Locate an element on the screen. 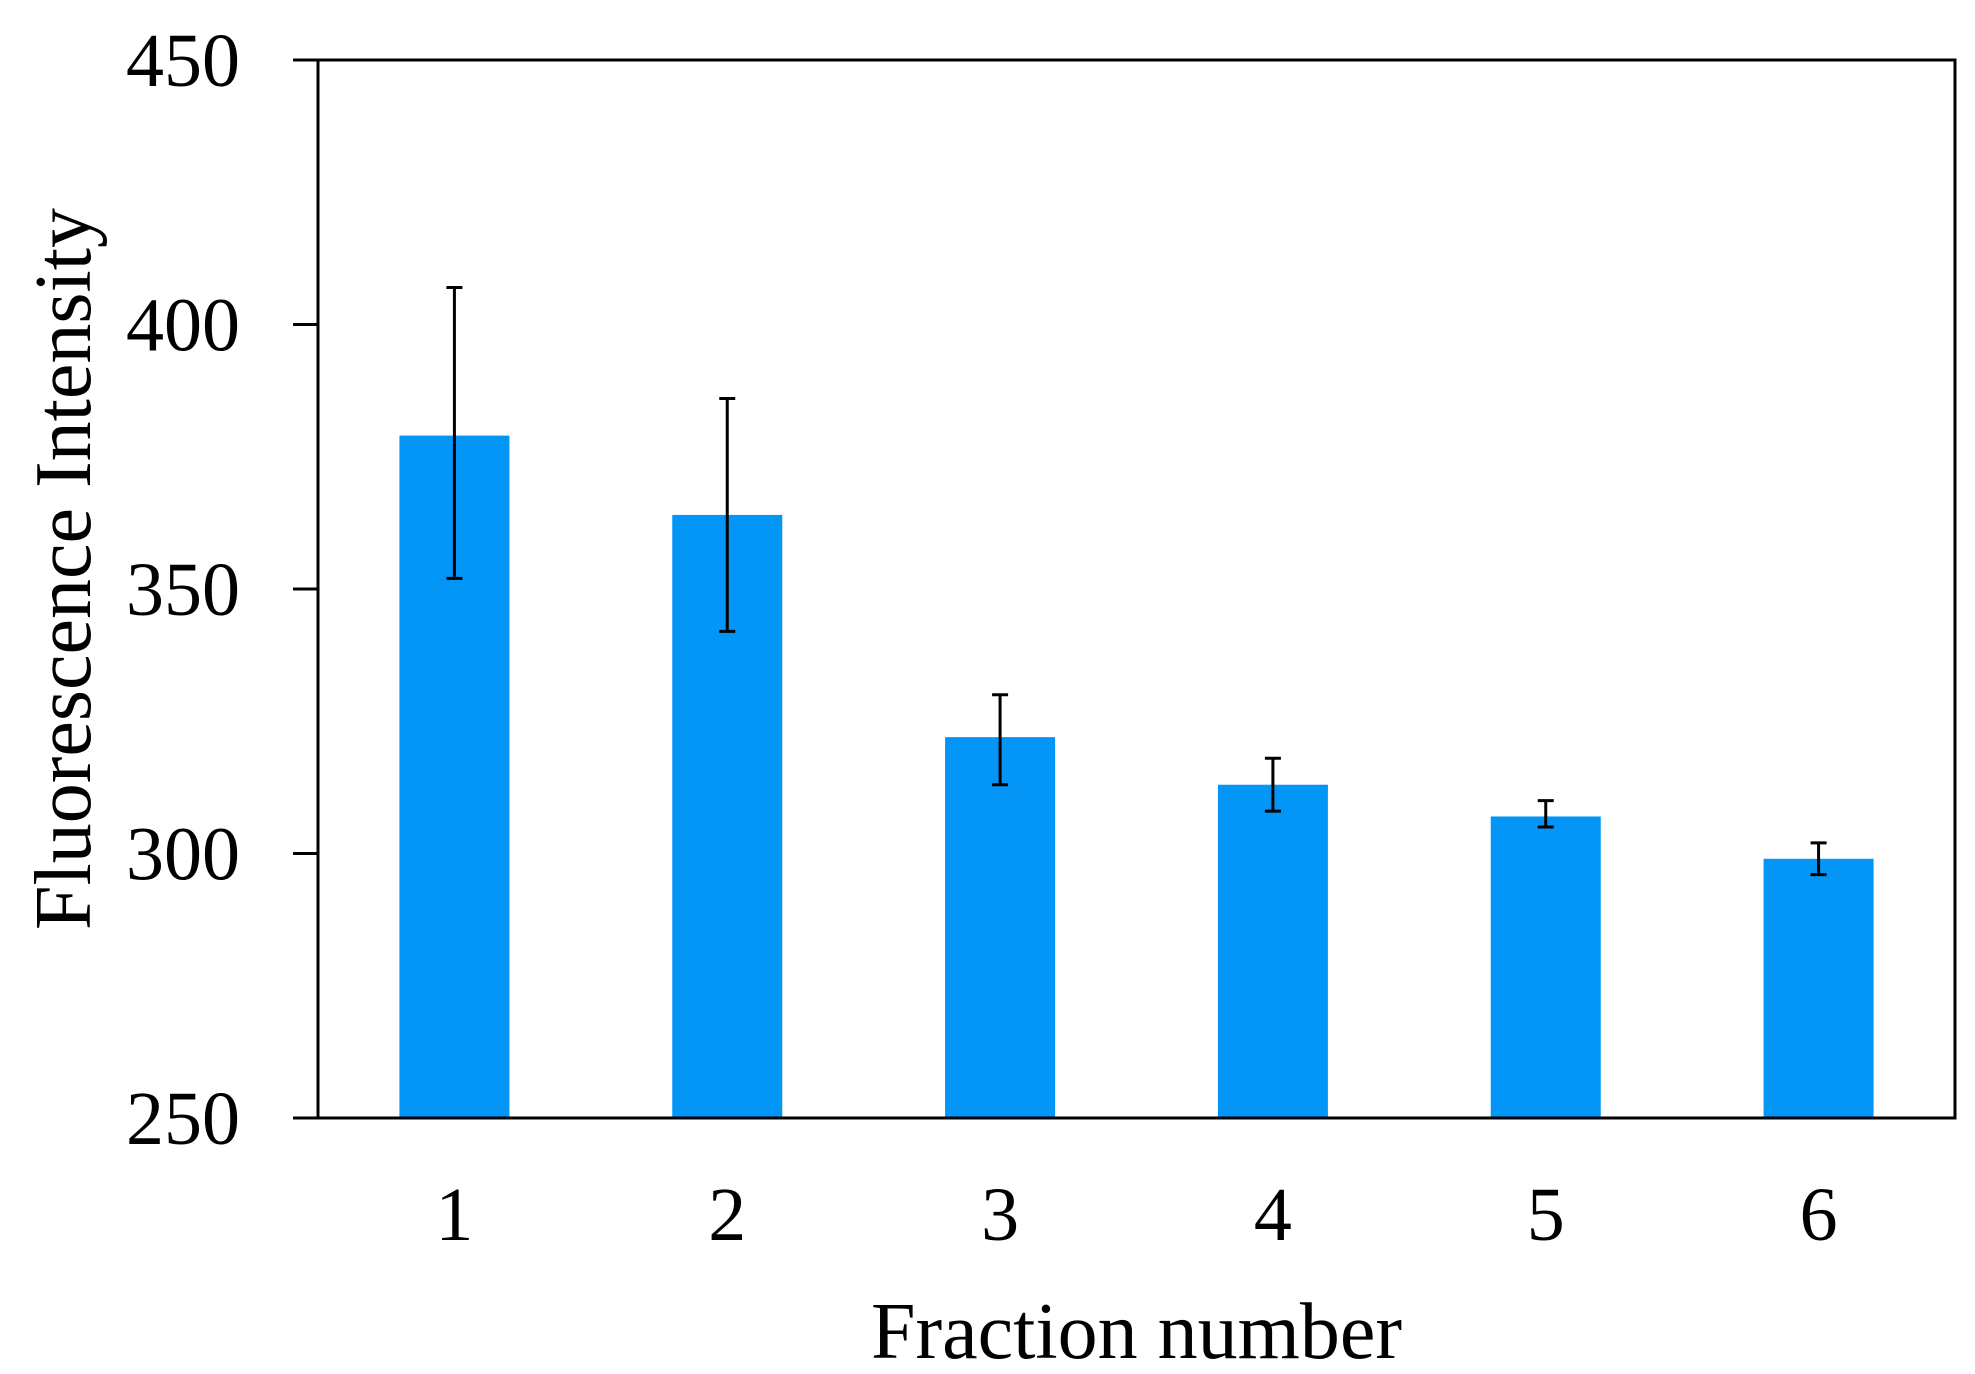 This screenshot has height=1374, width=1975. y-tick-label: 350 is located at coordinates (183, 590).